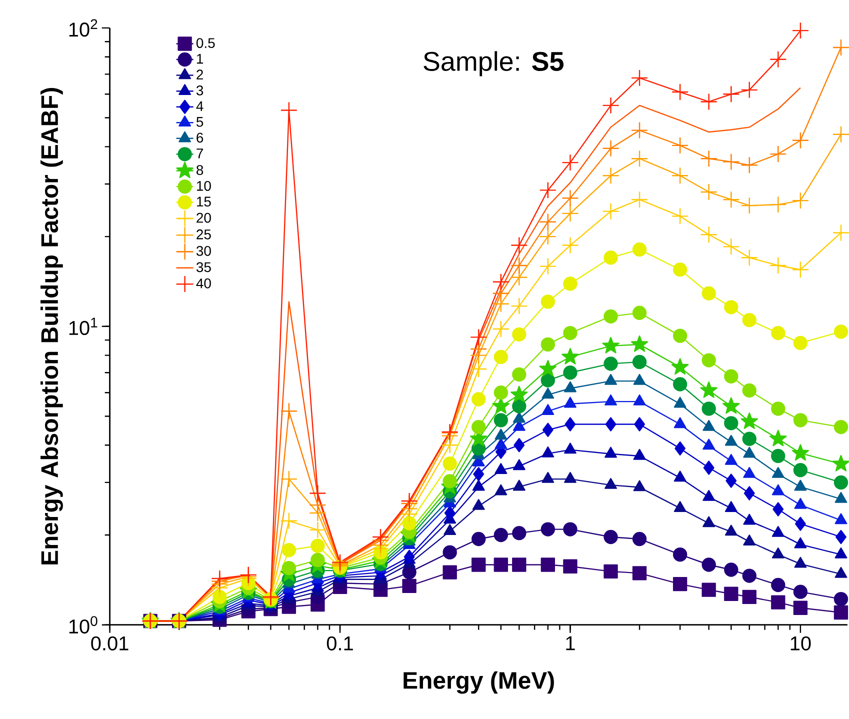  I want to click on legend-label: 7, so click(199, 153).